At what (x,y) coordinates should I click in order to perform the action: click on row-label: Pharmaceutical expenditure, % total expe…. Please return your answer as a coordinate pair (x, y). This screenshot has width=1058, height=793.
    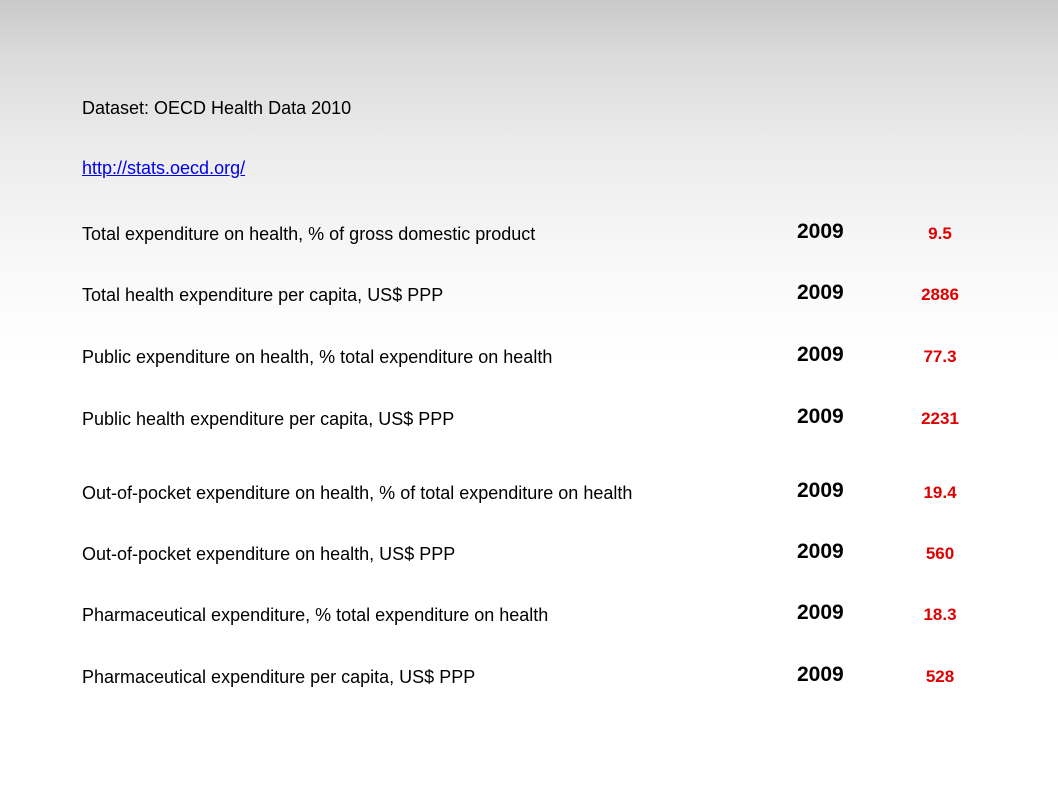
    Looking at the image, I should click on (315, 615).